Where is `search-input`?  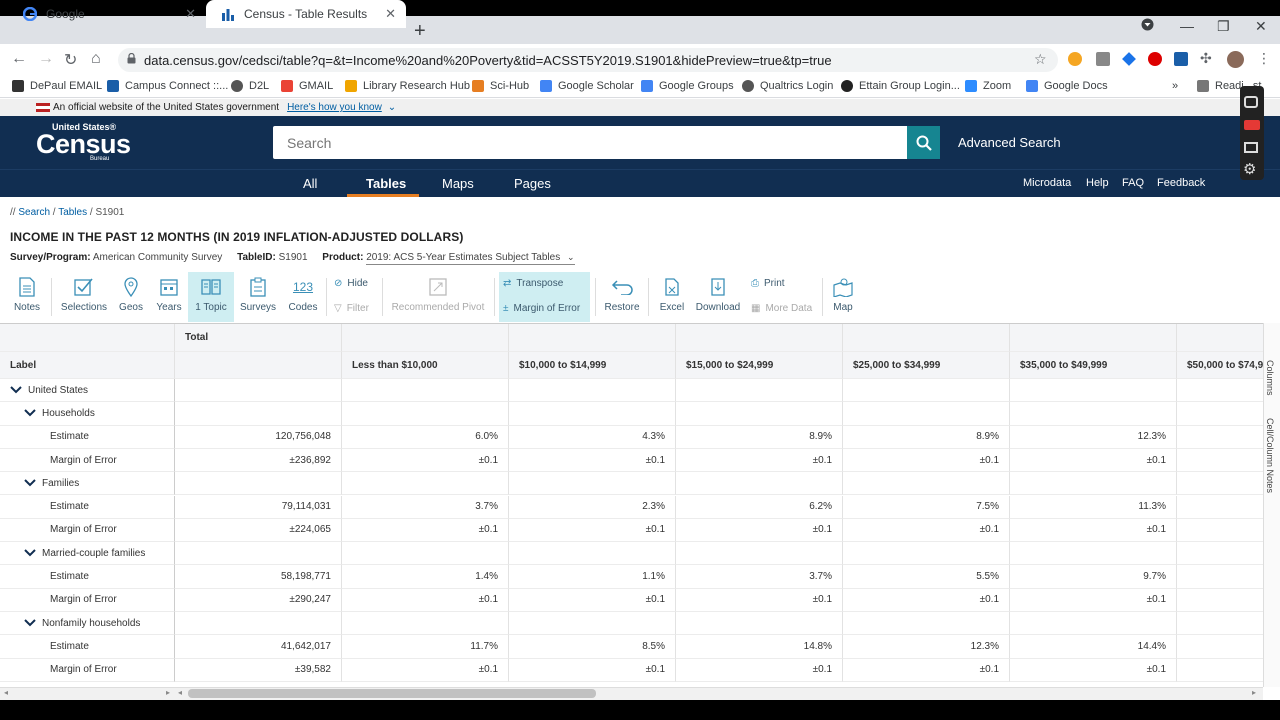 search-input is located at coordinates (590, 142).